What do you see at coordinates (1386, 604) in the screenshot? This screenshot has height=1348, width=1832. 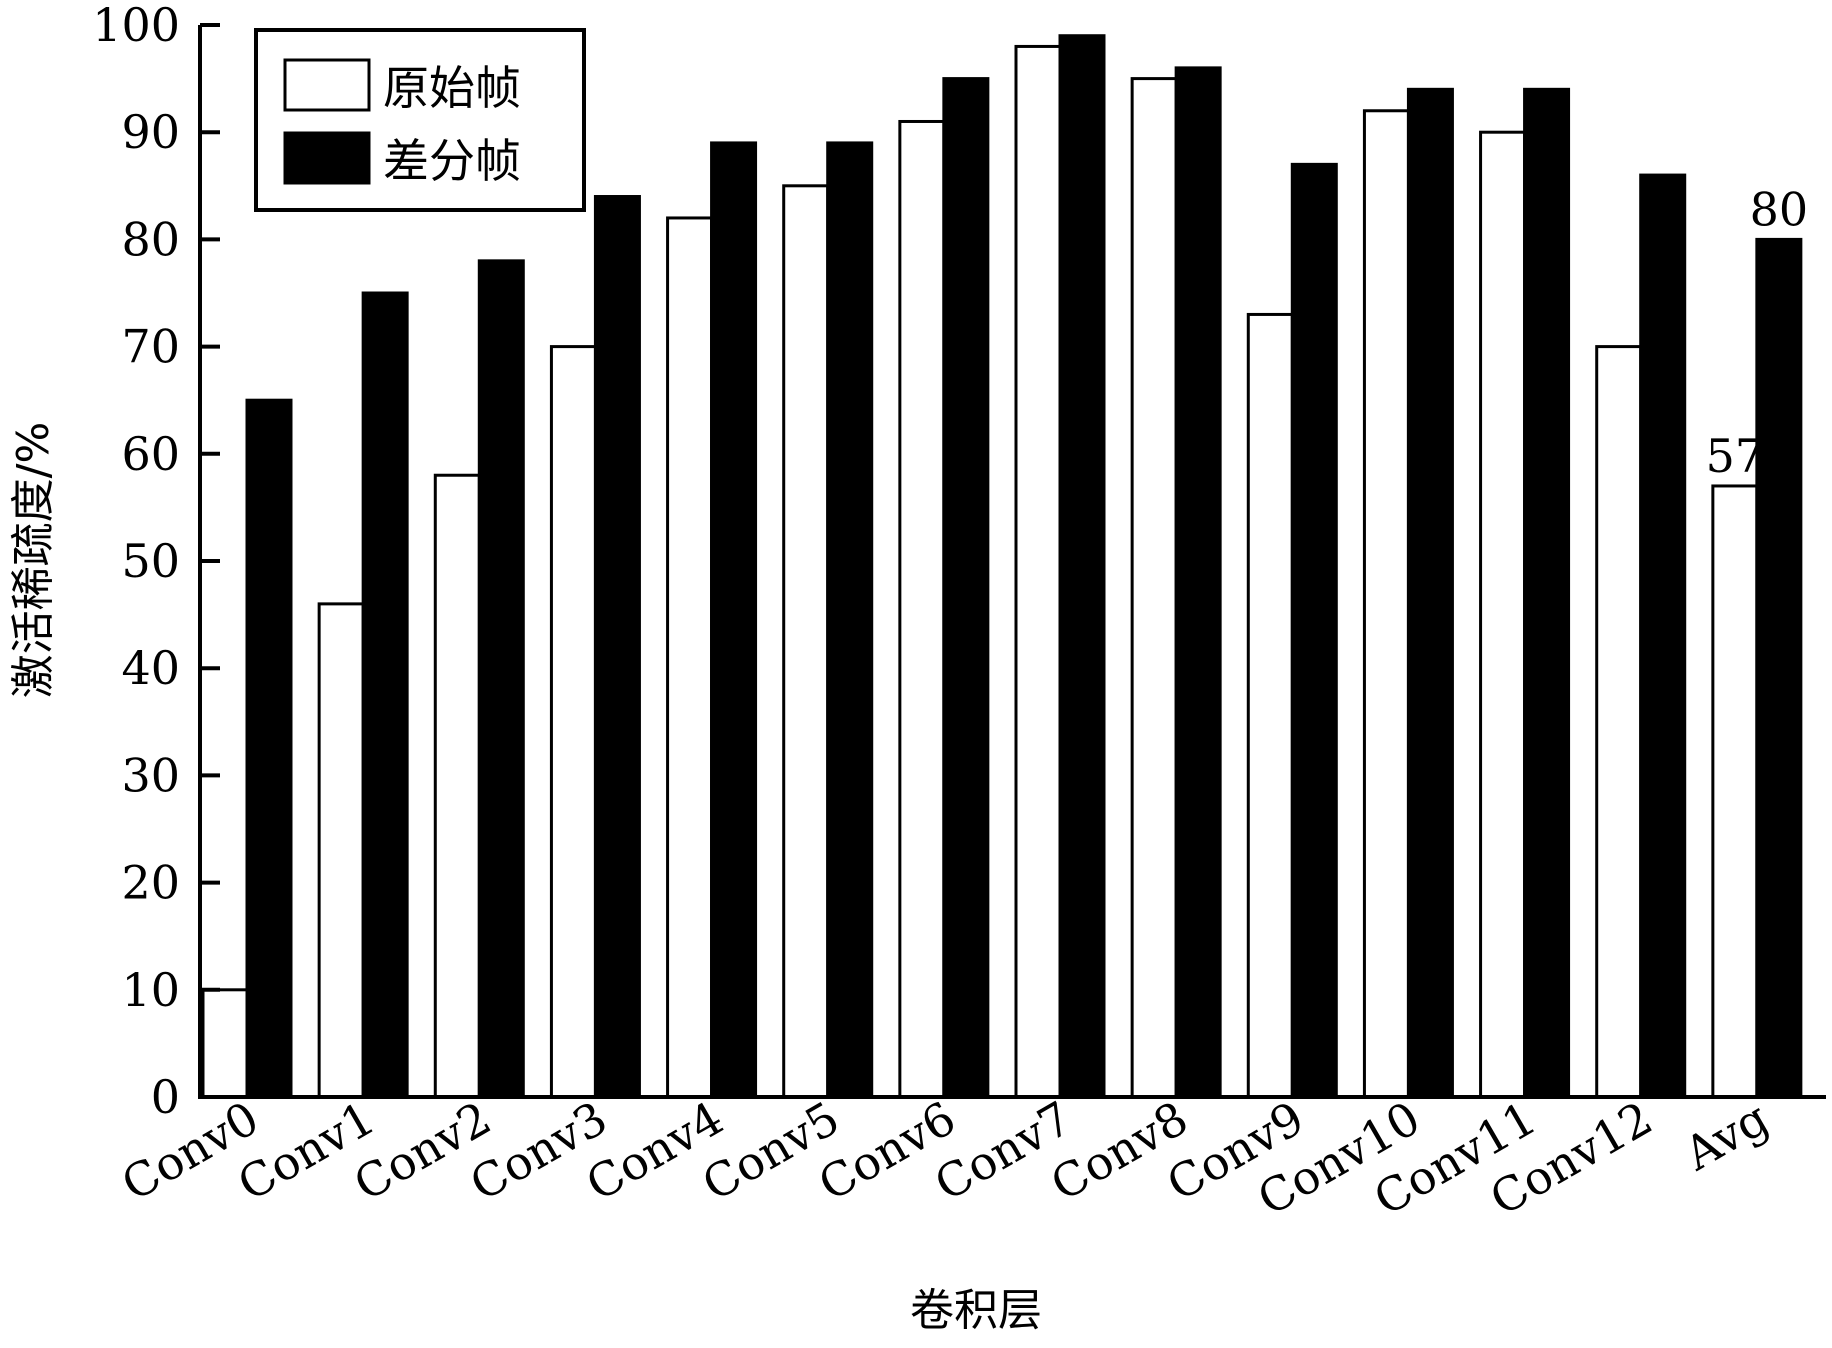 I see `bar-original-conv10` at bounding box center [1386, 604].